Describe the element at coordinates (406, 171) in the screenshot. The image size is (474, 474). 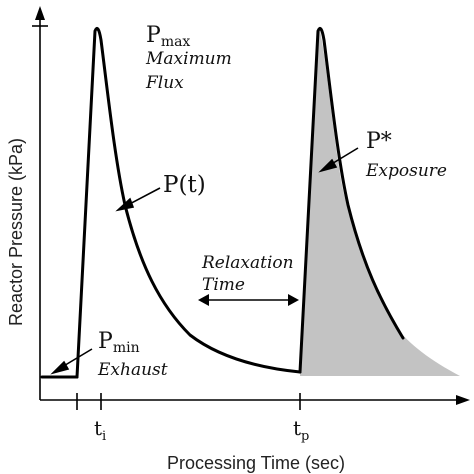
I see `exposure-label: Exposure` at that location.